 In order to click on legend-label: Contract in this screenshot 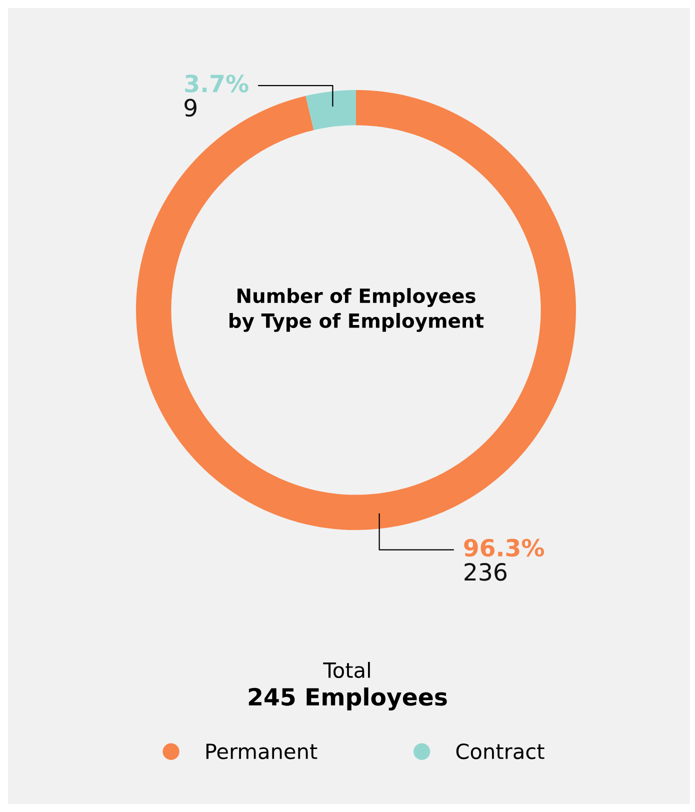, I will do `click(500, 751)`.